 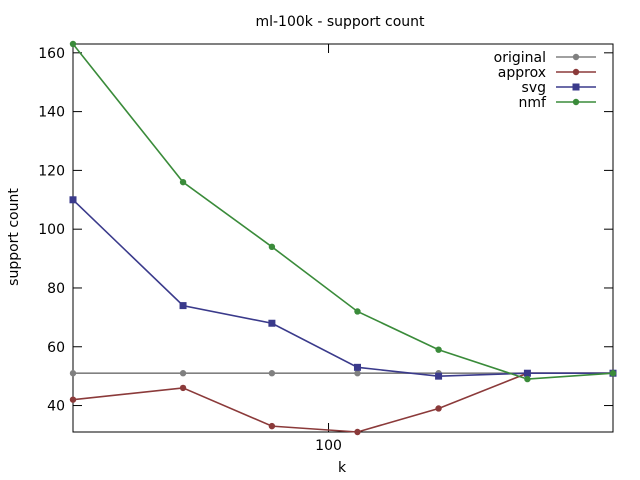 What do you see at coordinates (51, 171) in the screenshot?
I see `y-tick-label: 120` at bounding box center [51, 171].